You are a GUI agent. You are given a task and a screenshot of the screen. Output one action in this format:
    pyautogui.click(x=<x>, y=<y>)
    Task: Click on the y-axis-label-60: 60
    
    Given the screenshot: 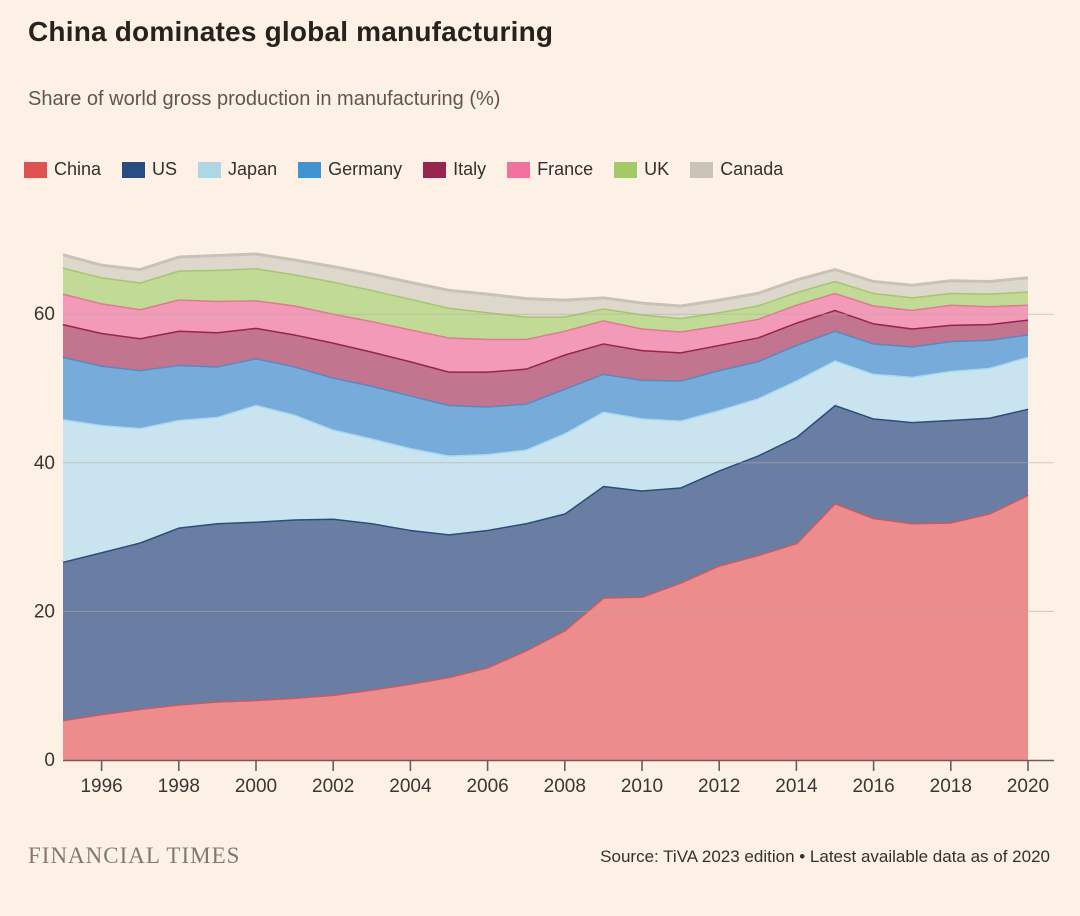 What is the action you would take?
    pyautogui.click(x=44, y=314)
    